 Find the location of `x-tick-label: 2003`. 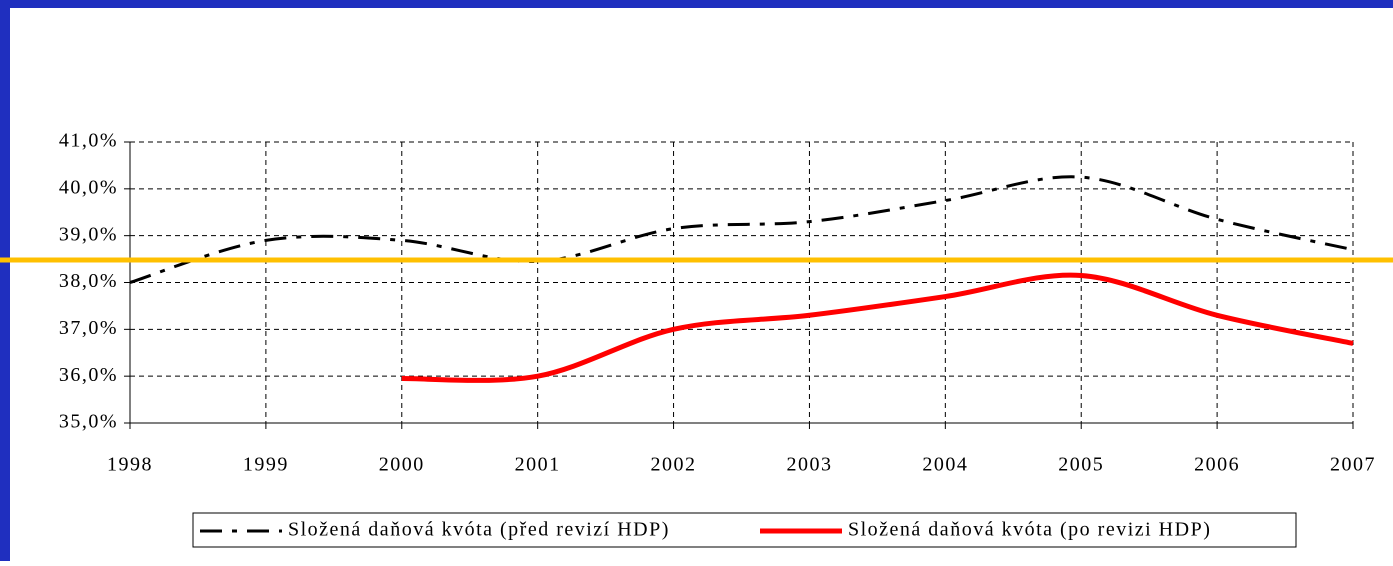

x-tick-label: 2003 is located at coordinates (809, 465).